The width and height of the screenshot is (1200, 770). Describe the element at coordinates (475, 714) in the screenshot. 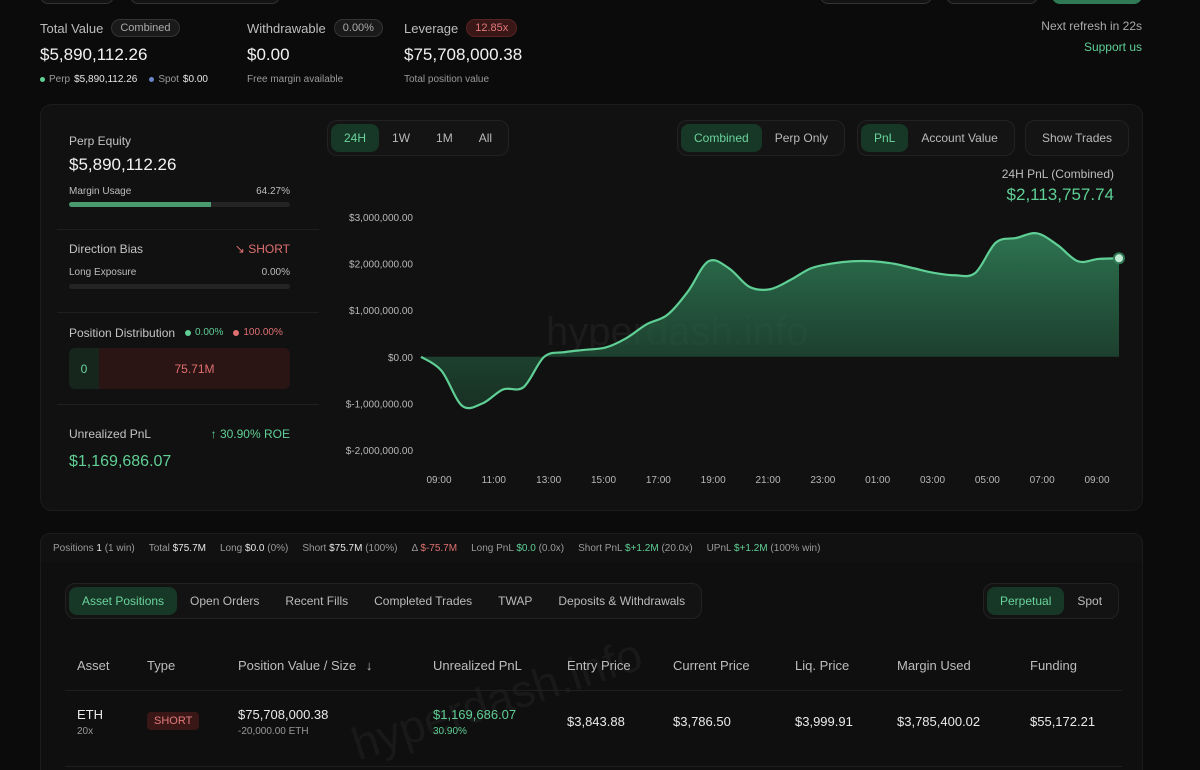

I see `upnl-value: $1,169,686.07` at that location.